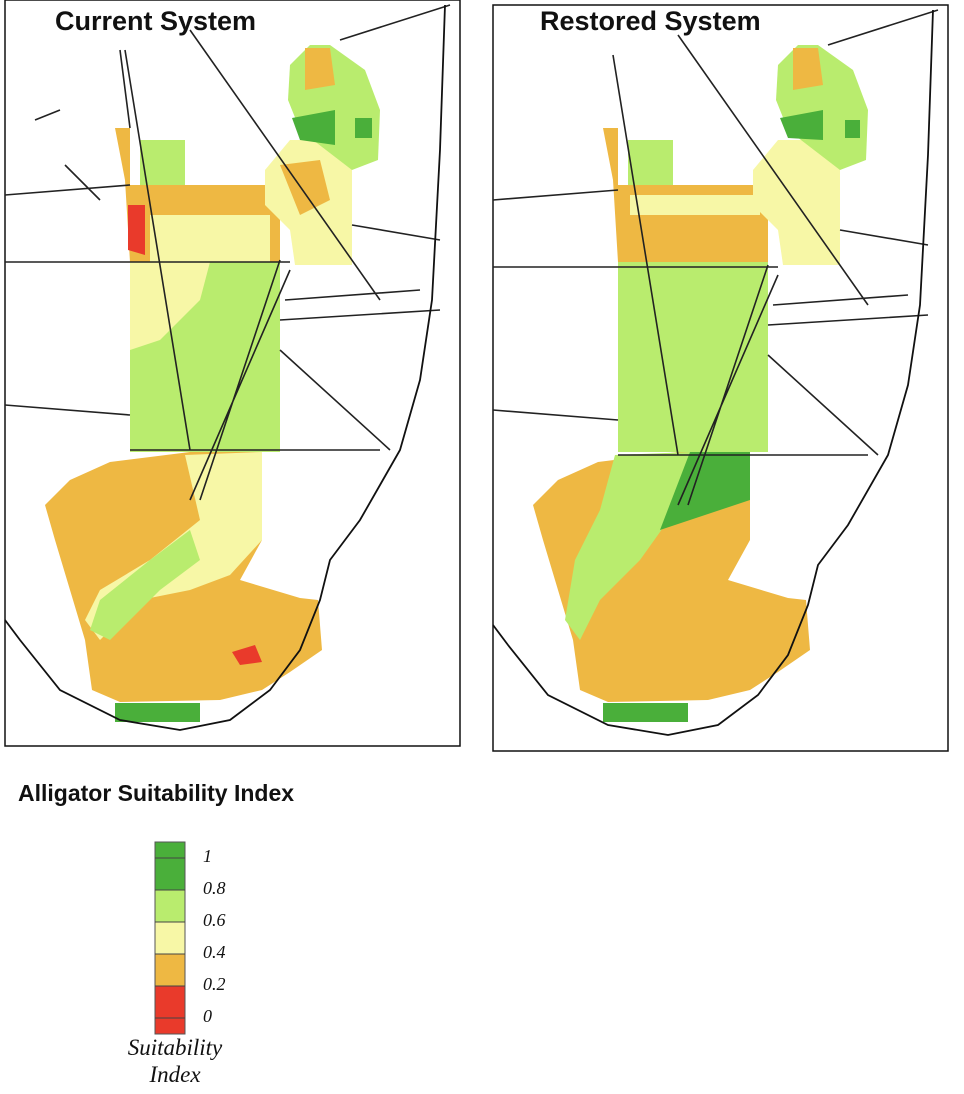 The width and height of the screenshot is (964, 1094). I want to click on legend-tick-label: 0.8, so click(214, 888).